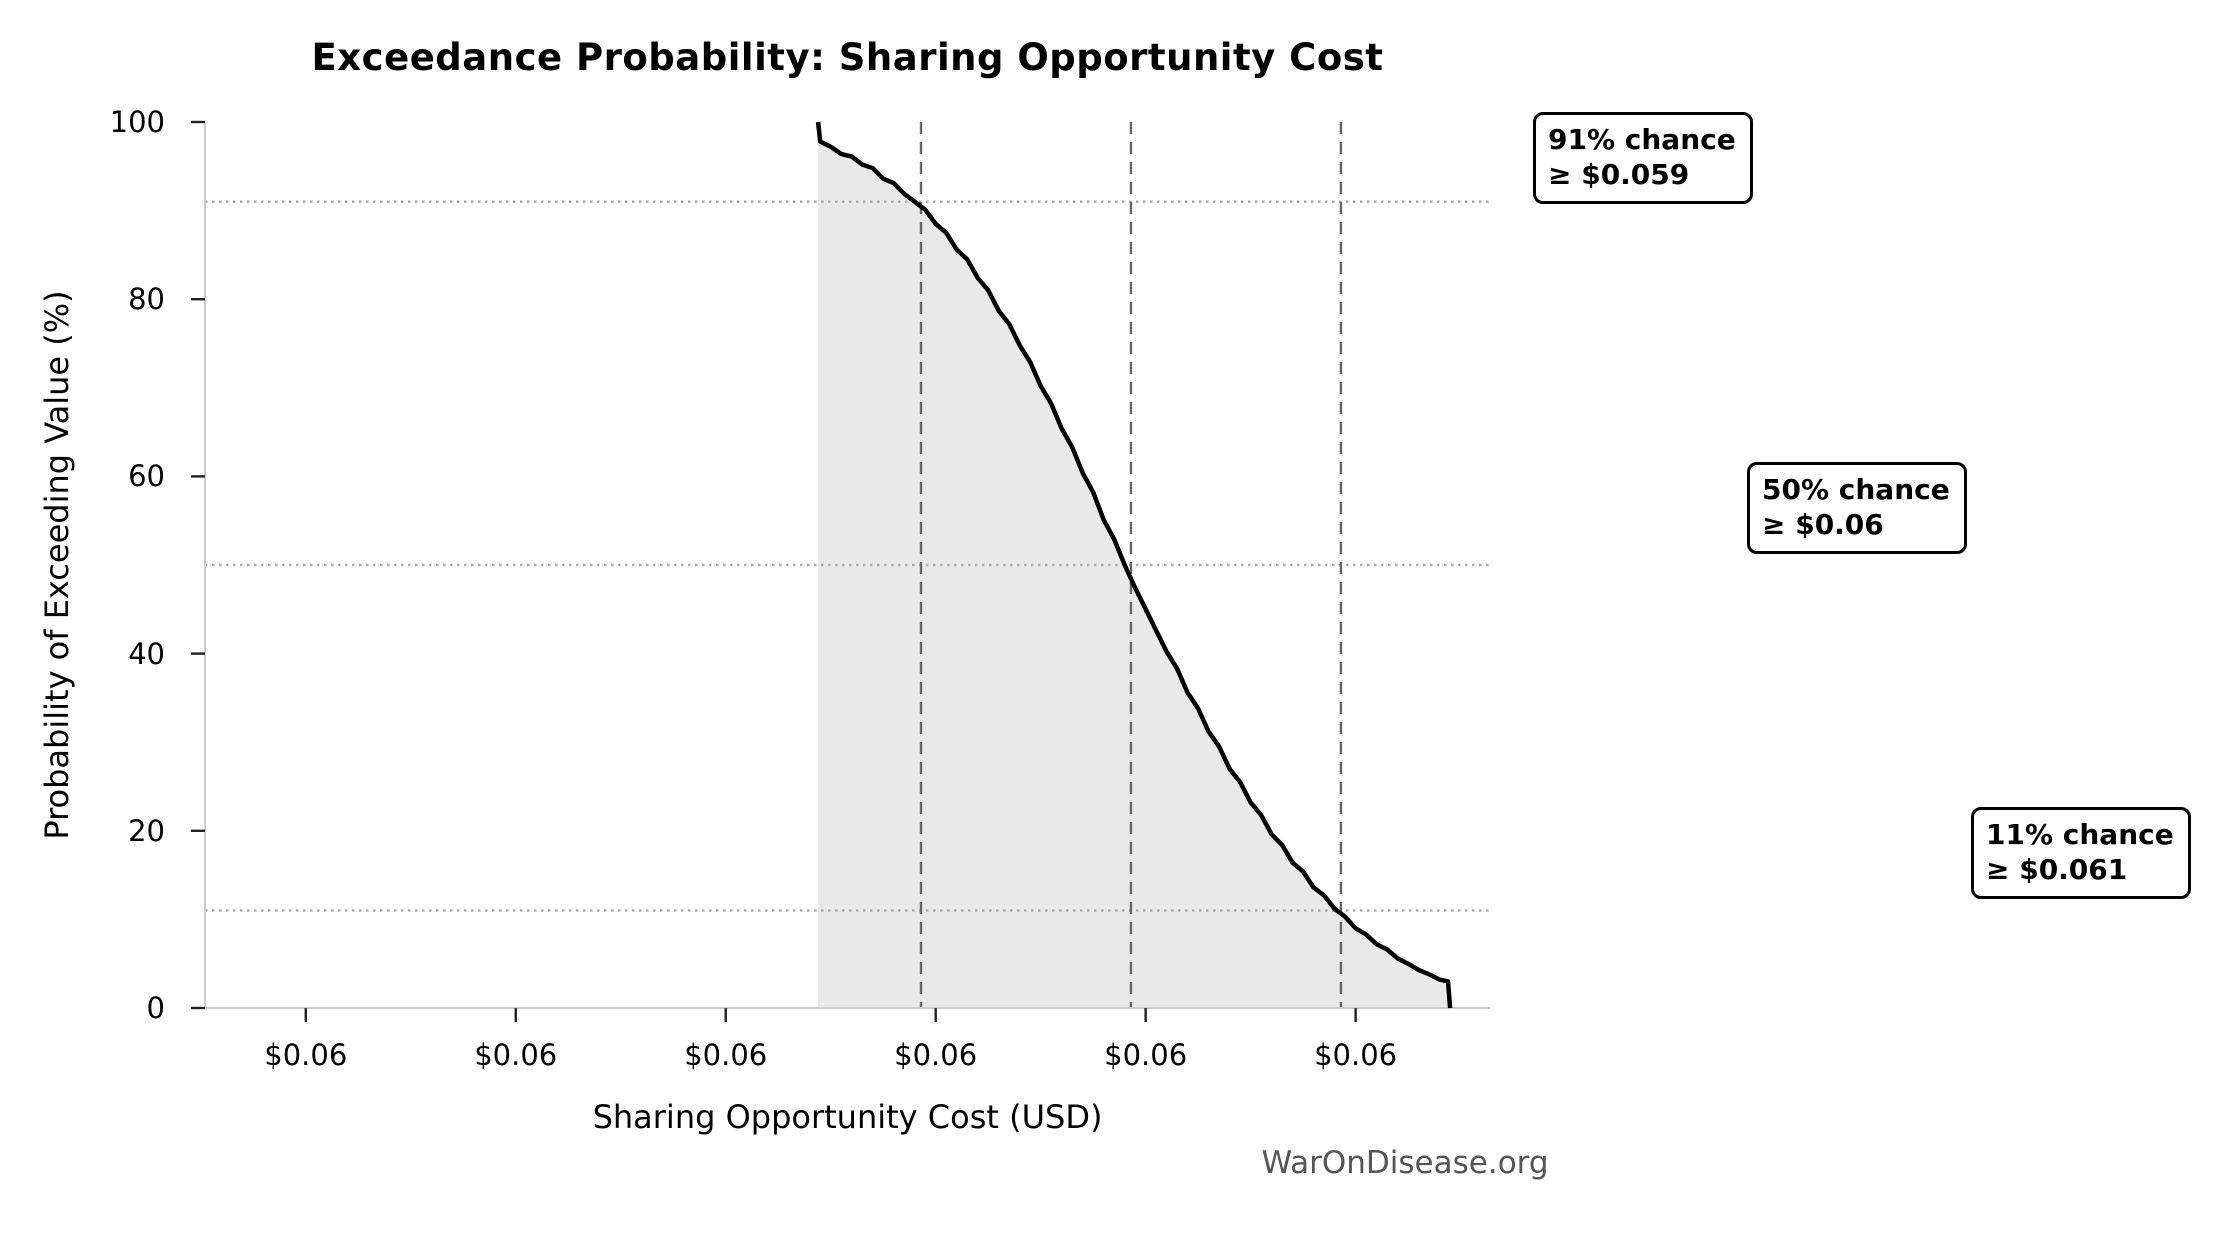 The image size is (2215, 1234). Describe the element at coordinates (1619, 174) in the screenshot. I see `annotation-91-line2: ≥ $0.059` at that location.